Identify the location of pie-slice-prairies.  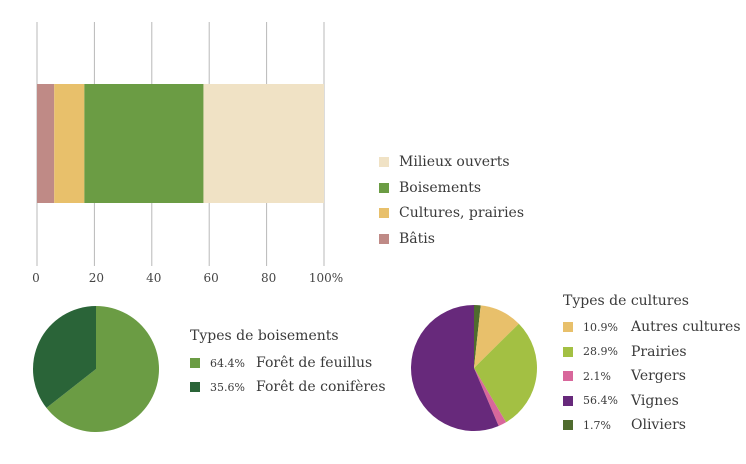
(505, 373).